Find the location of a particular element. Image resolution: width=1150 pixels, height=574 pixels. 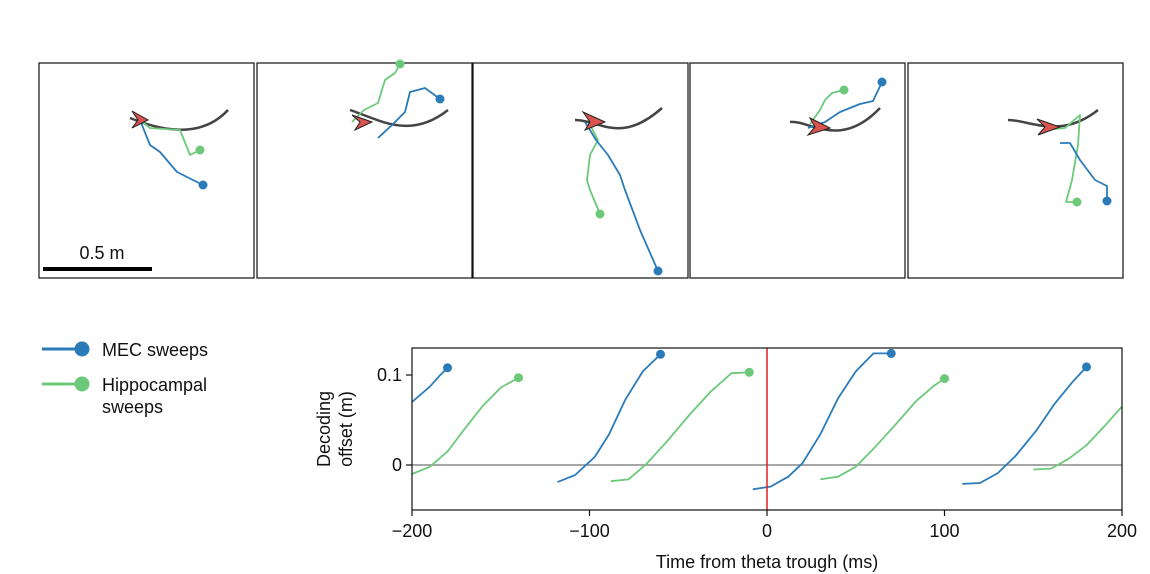

legend-label: MEC sweeps is located at coordinates (155, 350).